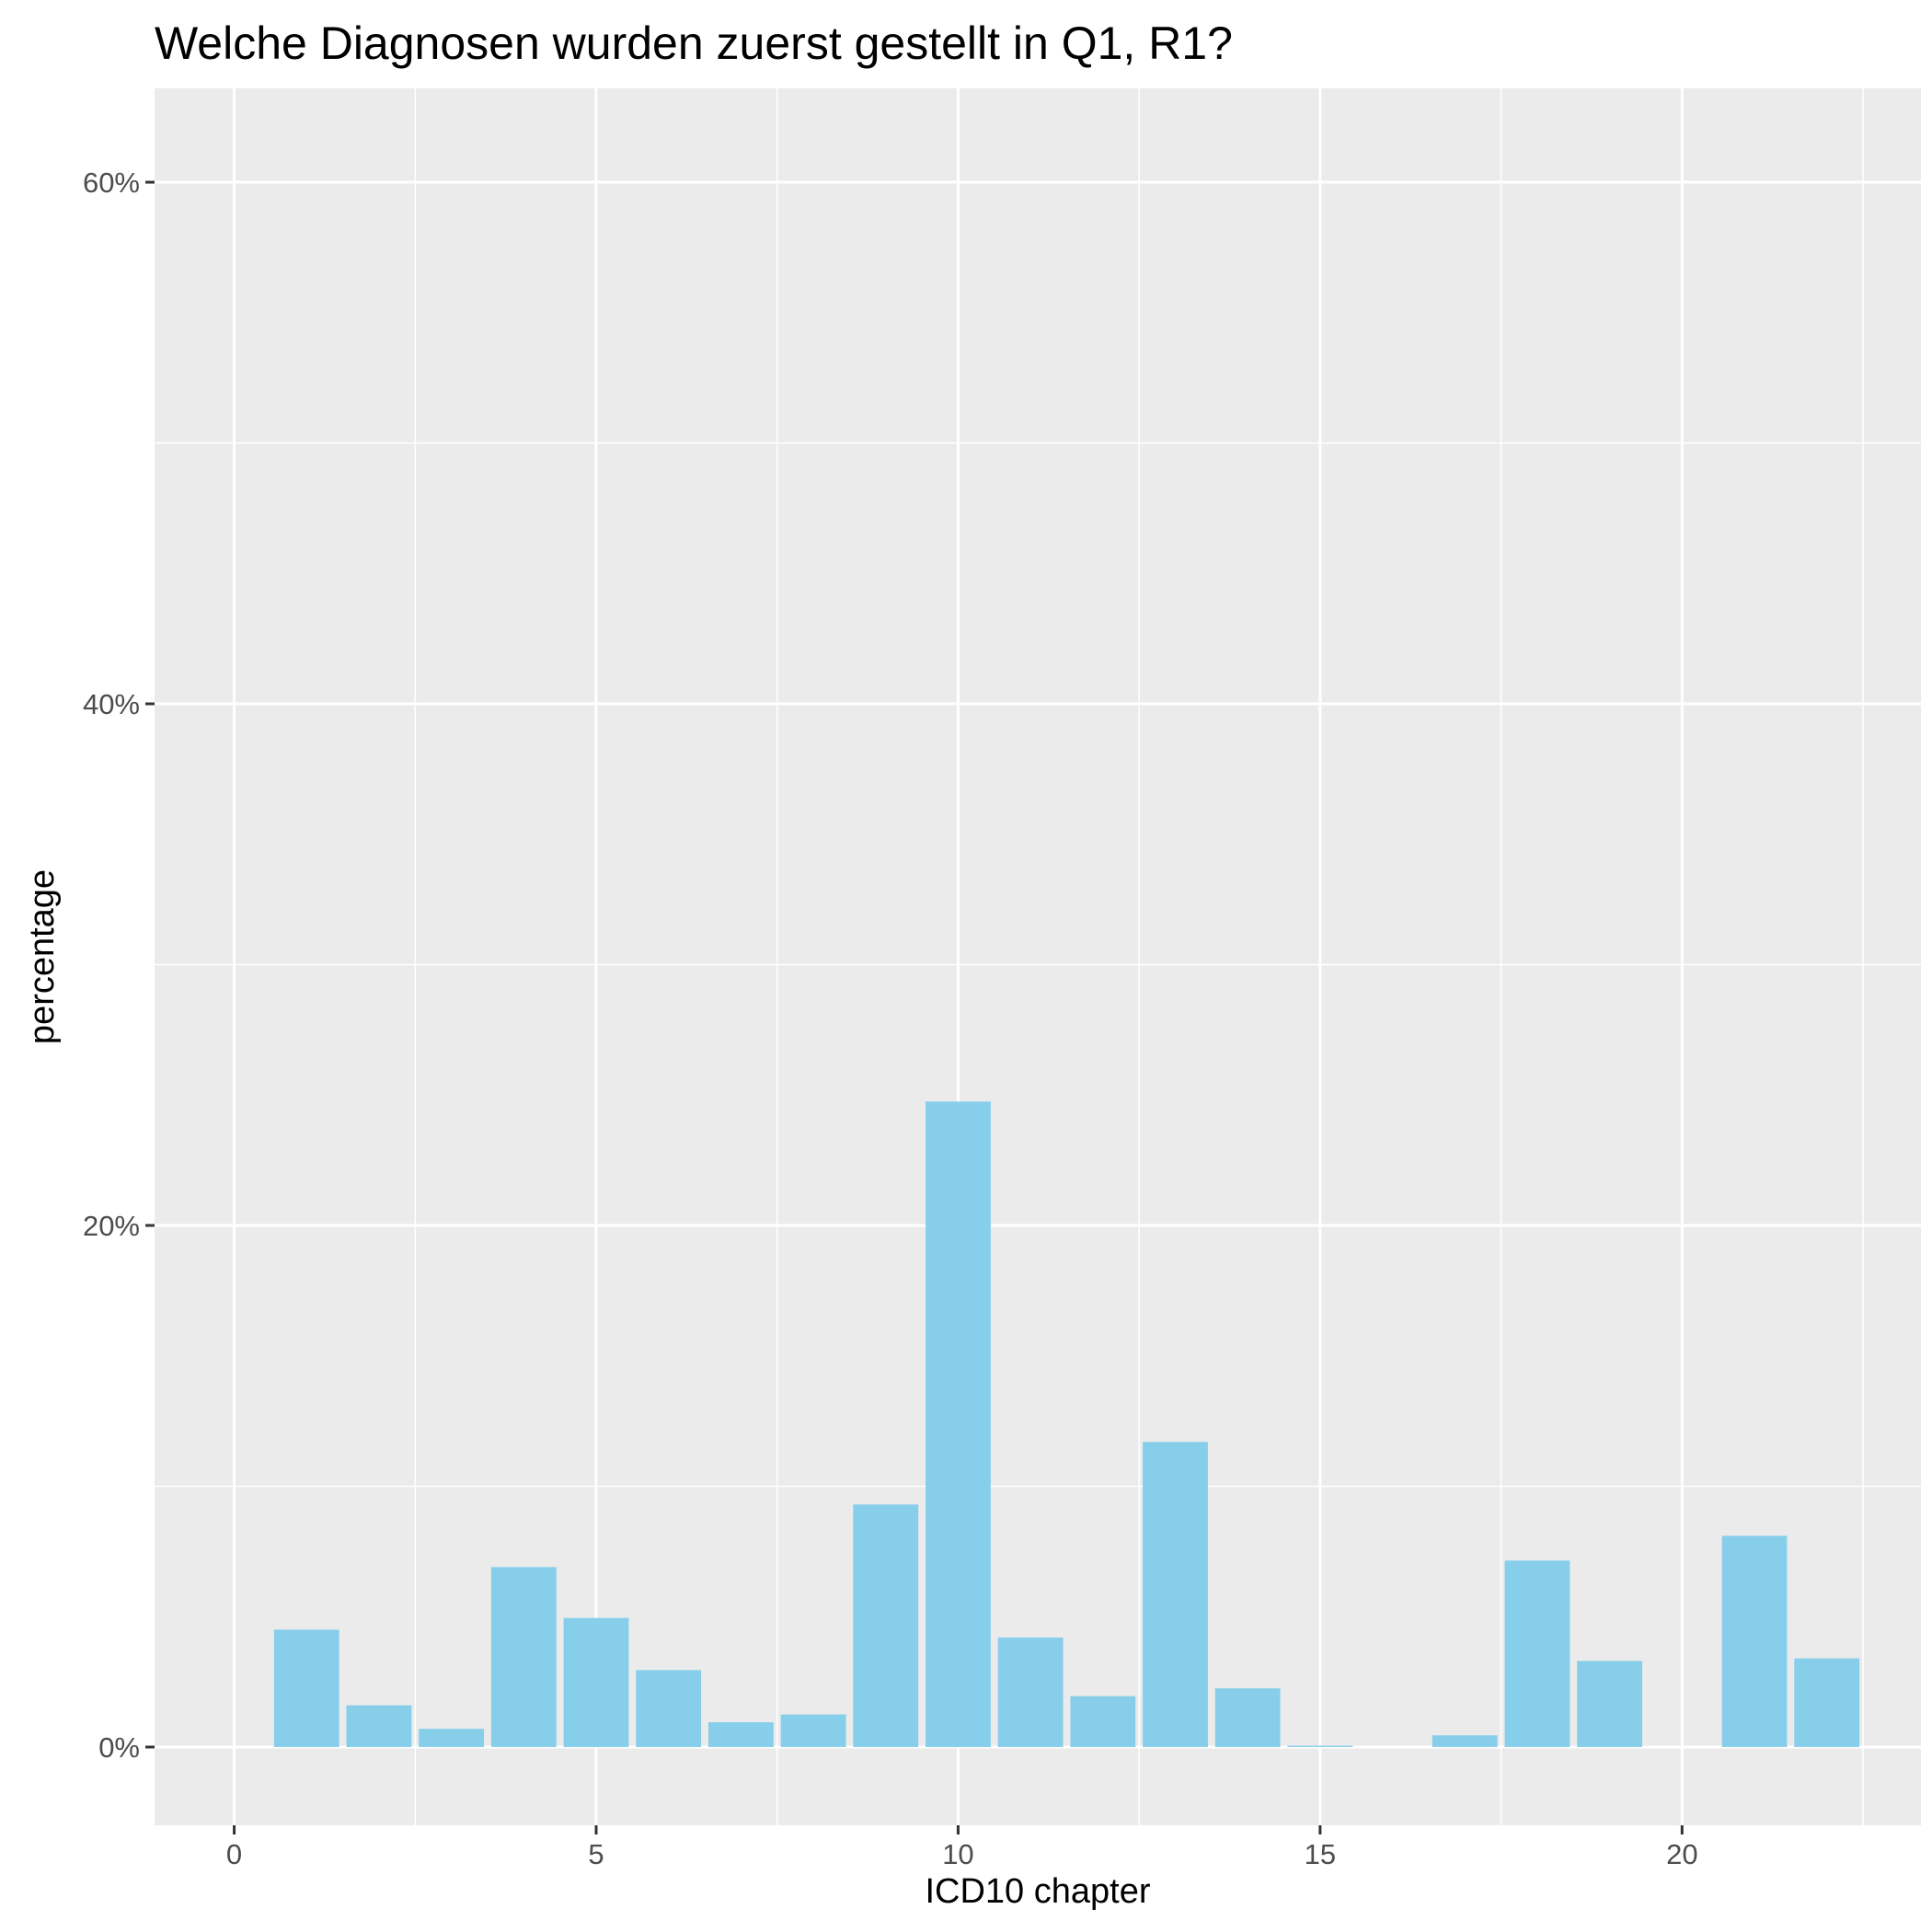 The height and width of the screenshot is (1932, 1932). Describe the element at coordinates (1681, 1854) in the screenshot. I see `x-tick-label: 20` at that location.